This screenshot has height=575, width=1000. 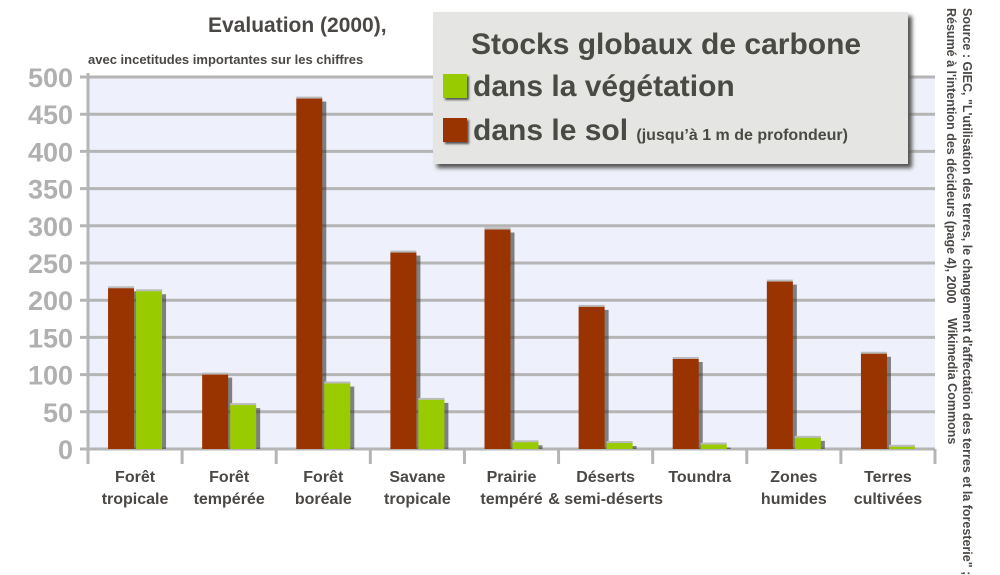 What do you see at coordinates (888, 499) in the screenshot?
I see `x-tick-label: cultivées` at bounding box center [888, 499].